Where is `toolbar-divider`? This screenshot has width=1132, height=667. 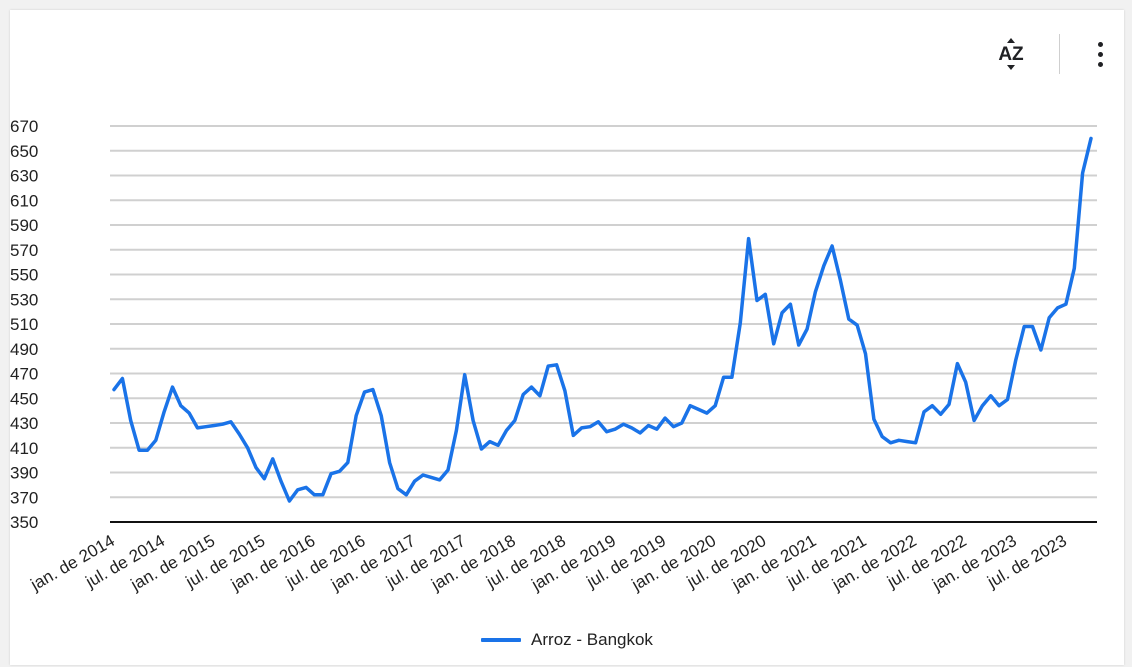 toolbar-divider is located at coordinates (1059, 54).